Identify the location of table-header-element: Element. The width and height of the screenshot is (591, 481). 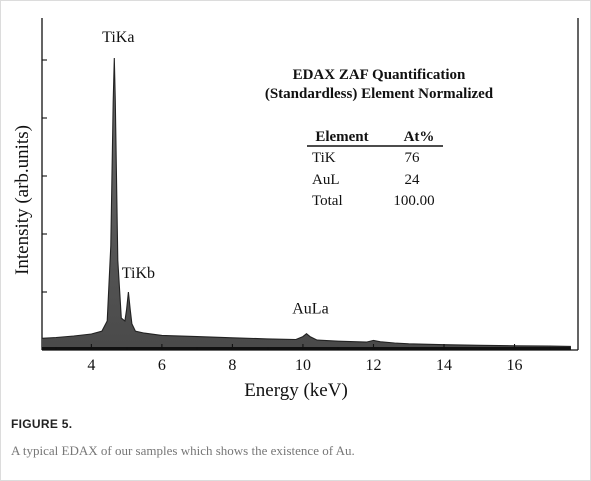
(341, 137).